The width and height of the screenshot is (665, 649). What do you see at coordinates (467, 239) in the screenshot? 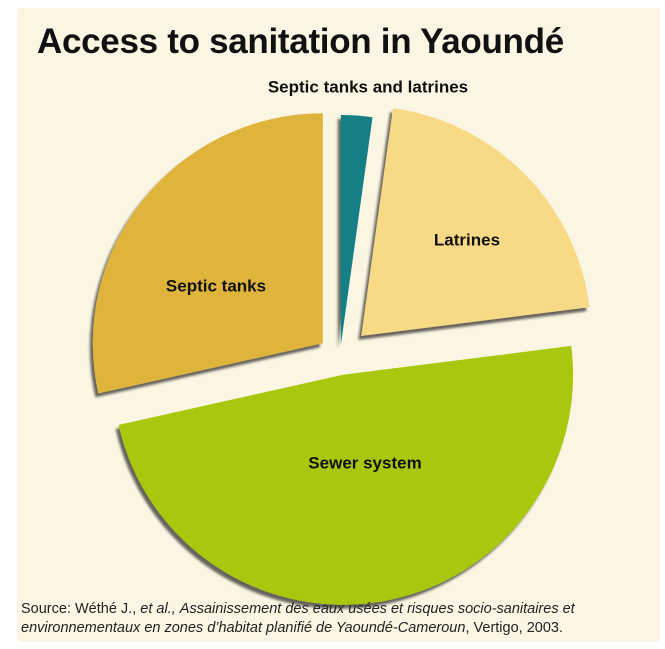
I see `slice-label-latrines: Latrines` at bounding box center [467, 239].